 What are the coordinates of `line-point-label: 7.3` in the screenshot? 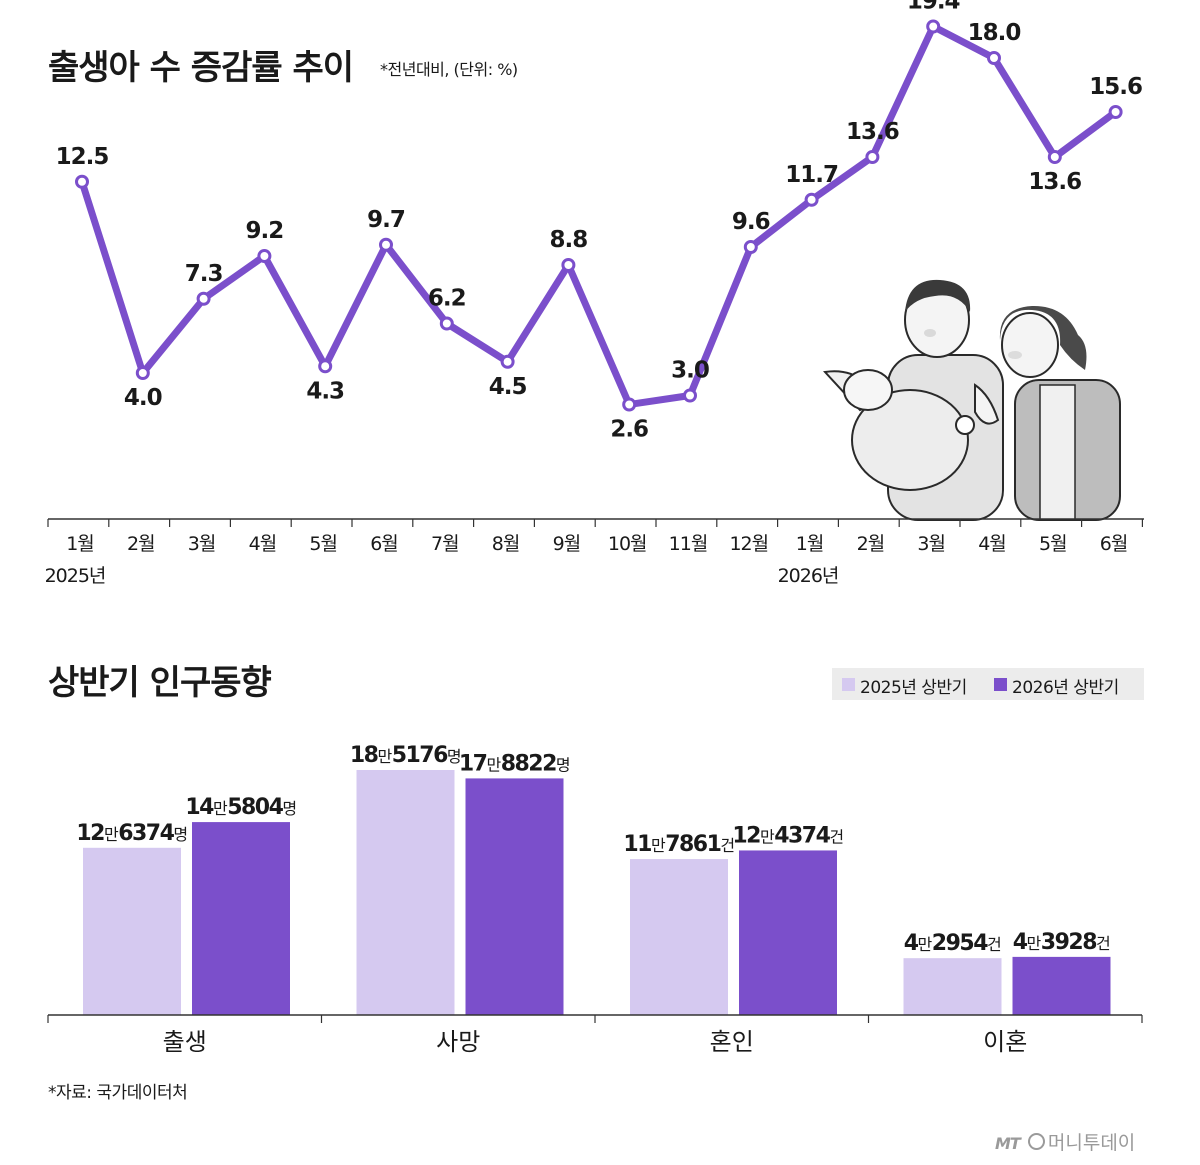 It's located at (204, 274).